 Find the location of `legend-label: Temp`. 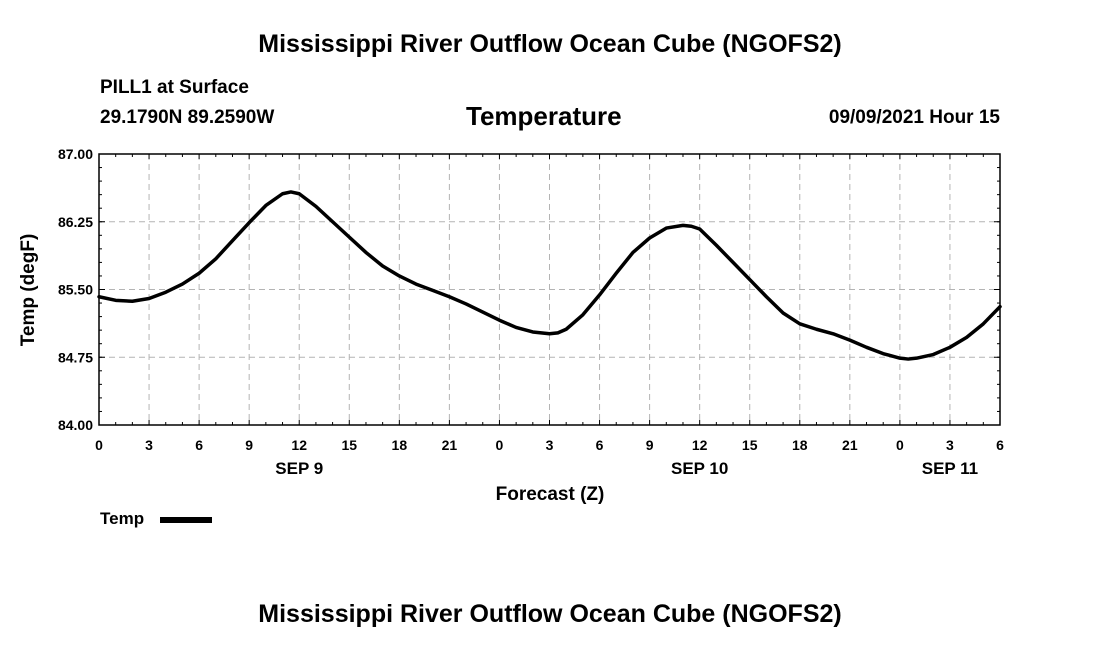

legend-label: Temp is located at coordinates (122, 518).